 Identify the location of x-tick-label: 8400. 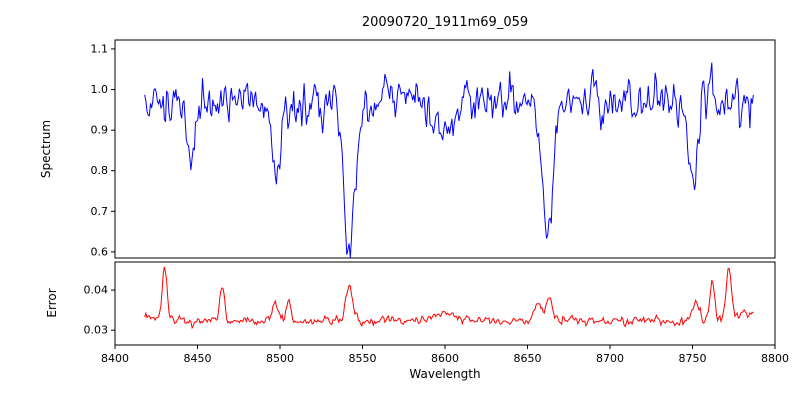
(115, 358).